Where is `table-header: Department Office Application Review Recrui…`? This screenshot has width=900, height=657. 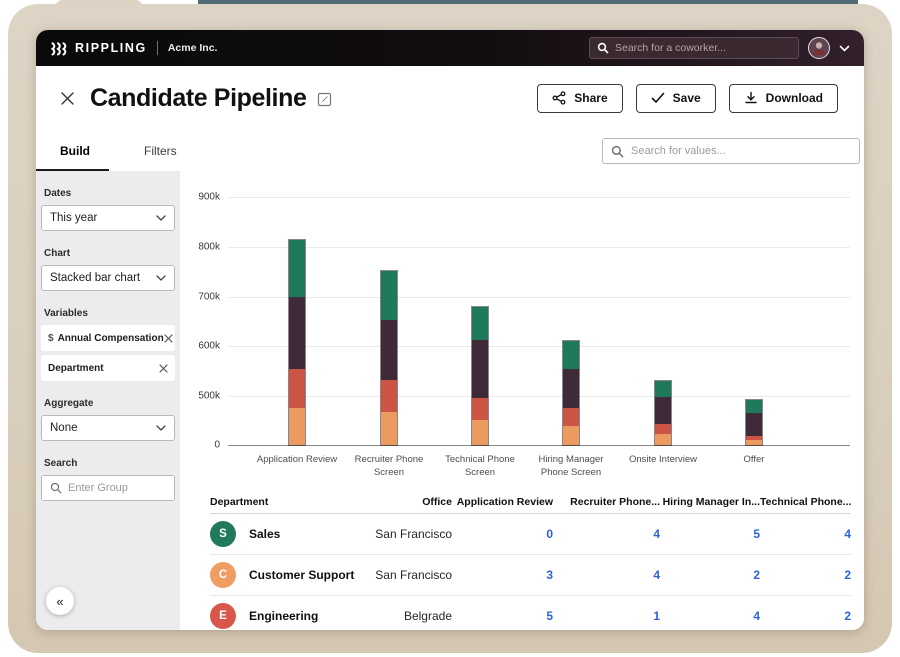
table-header: Department Office Application Review Recrui… is located at coordinates (530, 502).